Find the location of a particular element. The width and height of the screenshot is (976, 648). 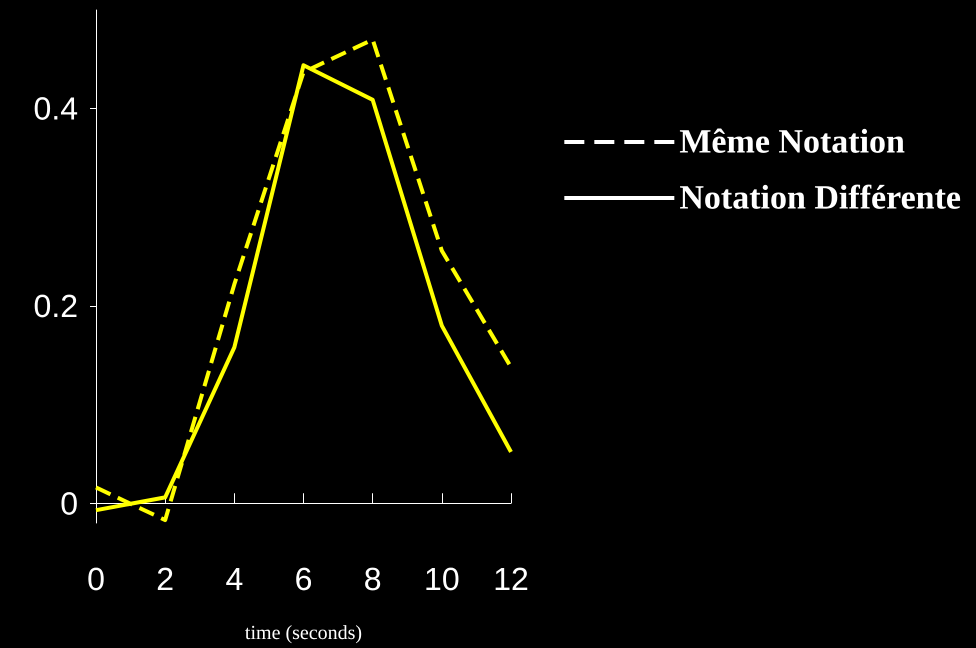

x-tick-label: 10 is located at coordinates (442, 579).